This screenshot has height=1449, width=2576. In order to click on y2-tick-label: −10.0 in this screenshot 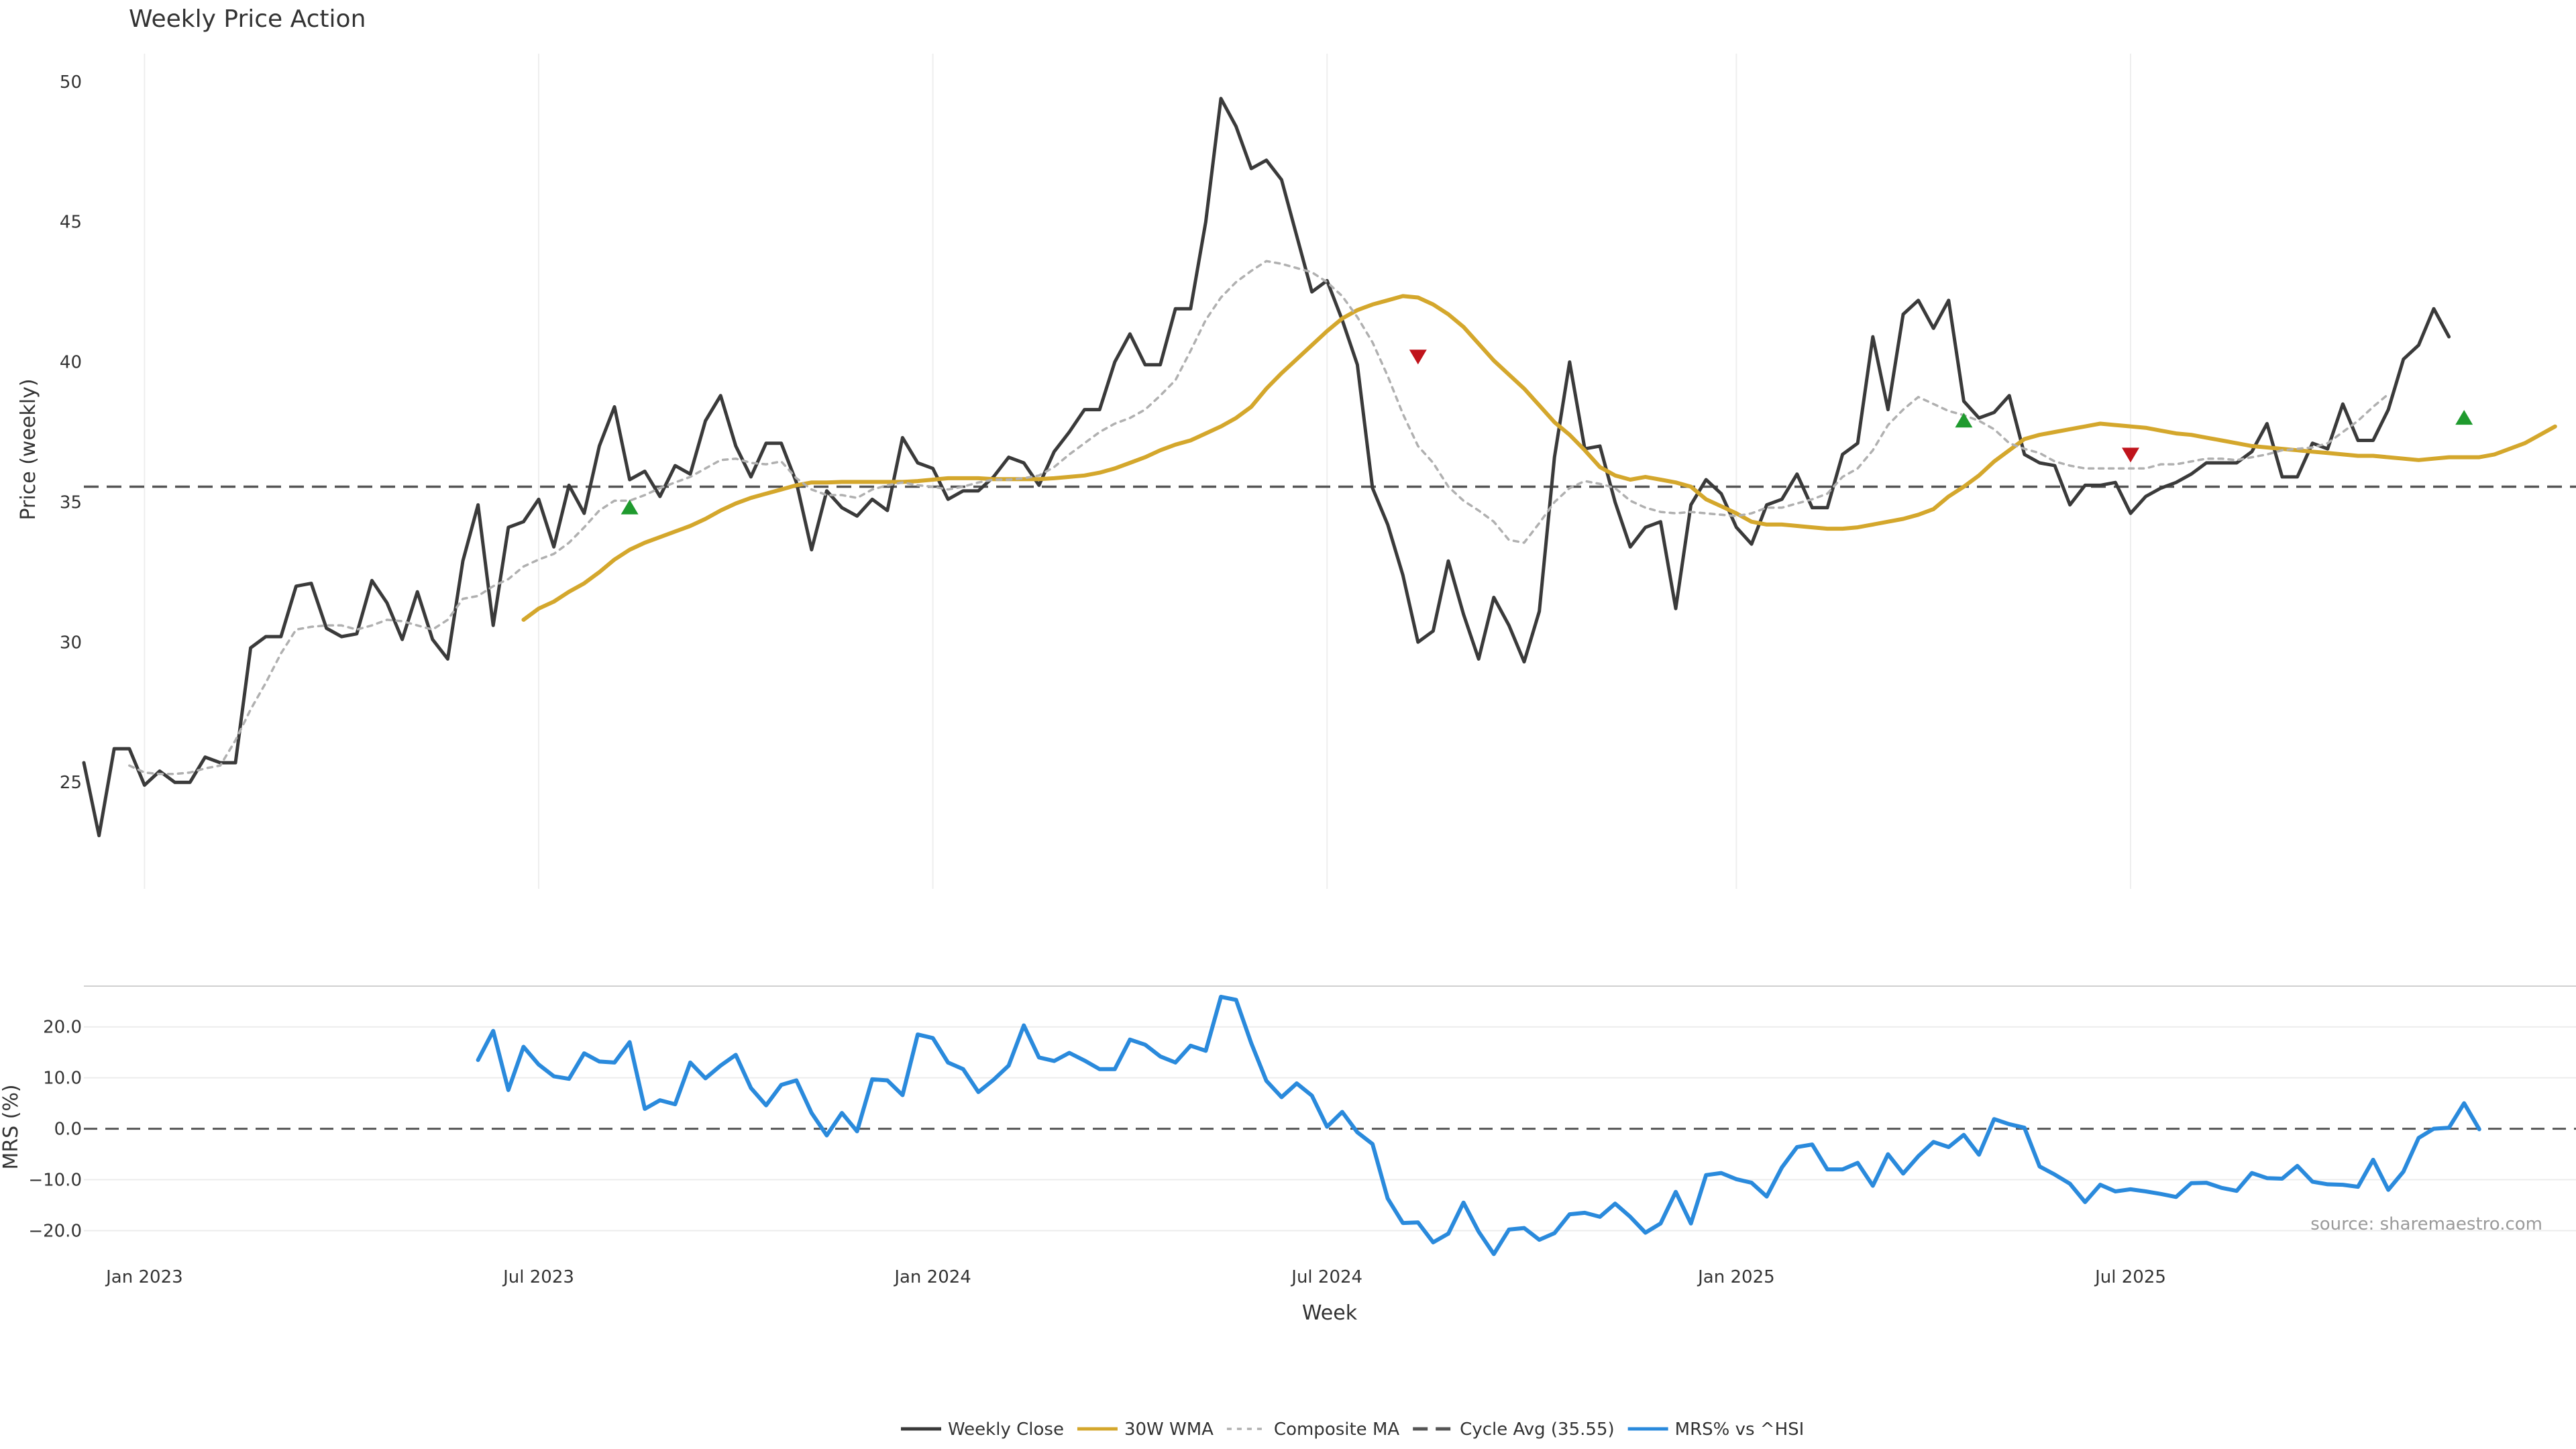, I will do `click(55, 1181)`.